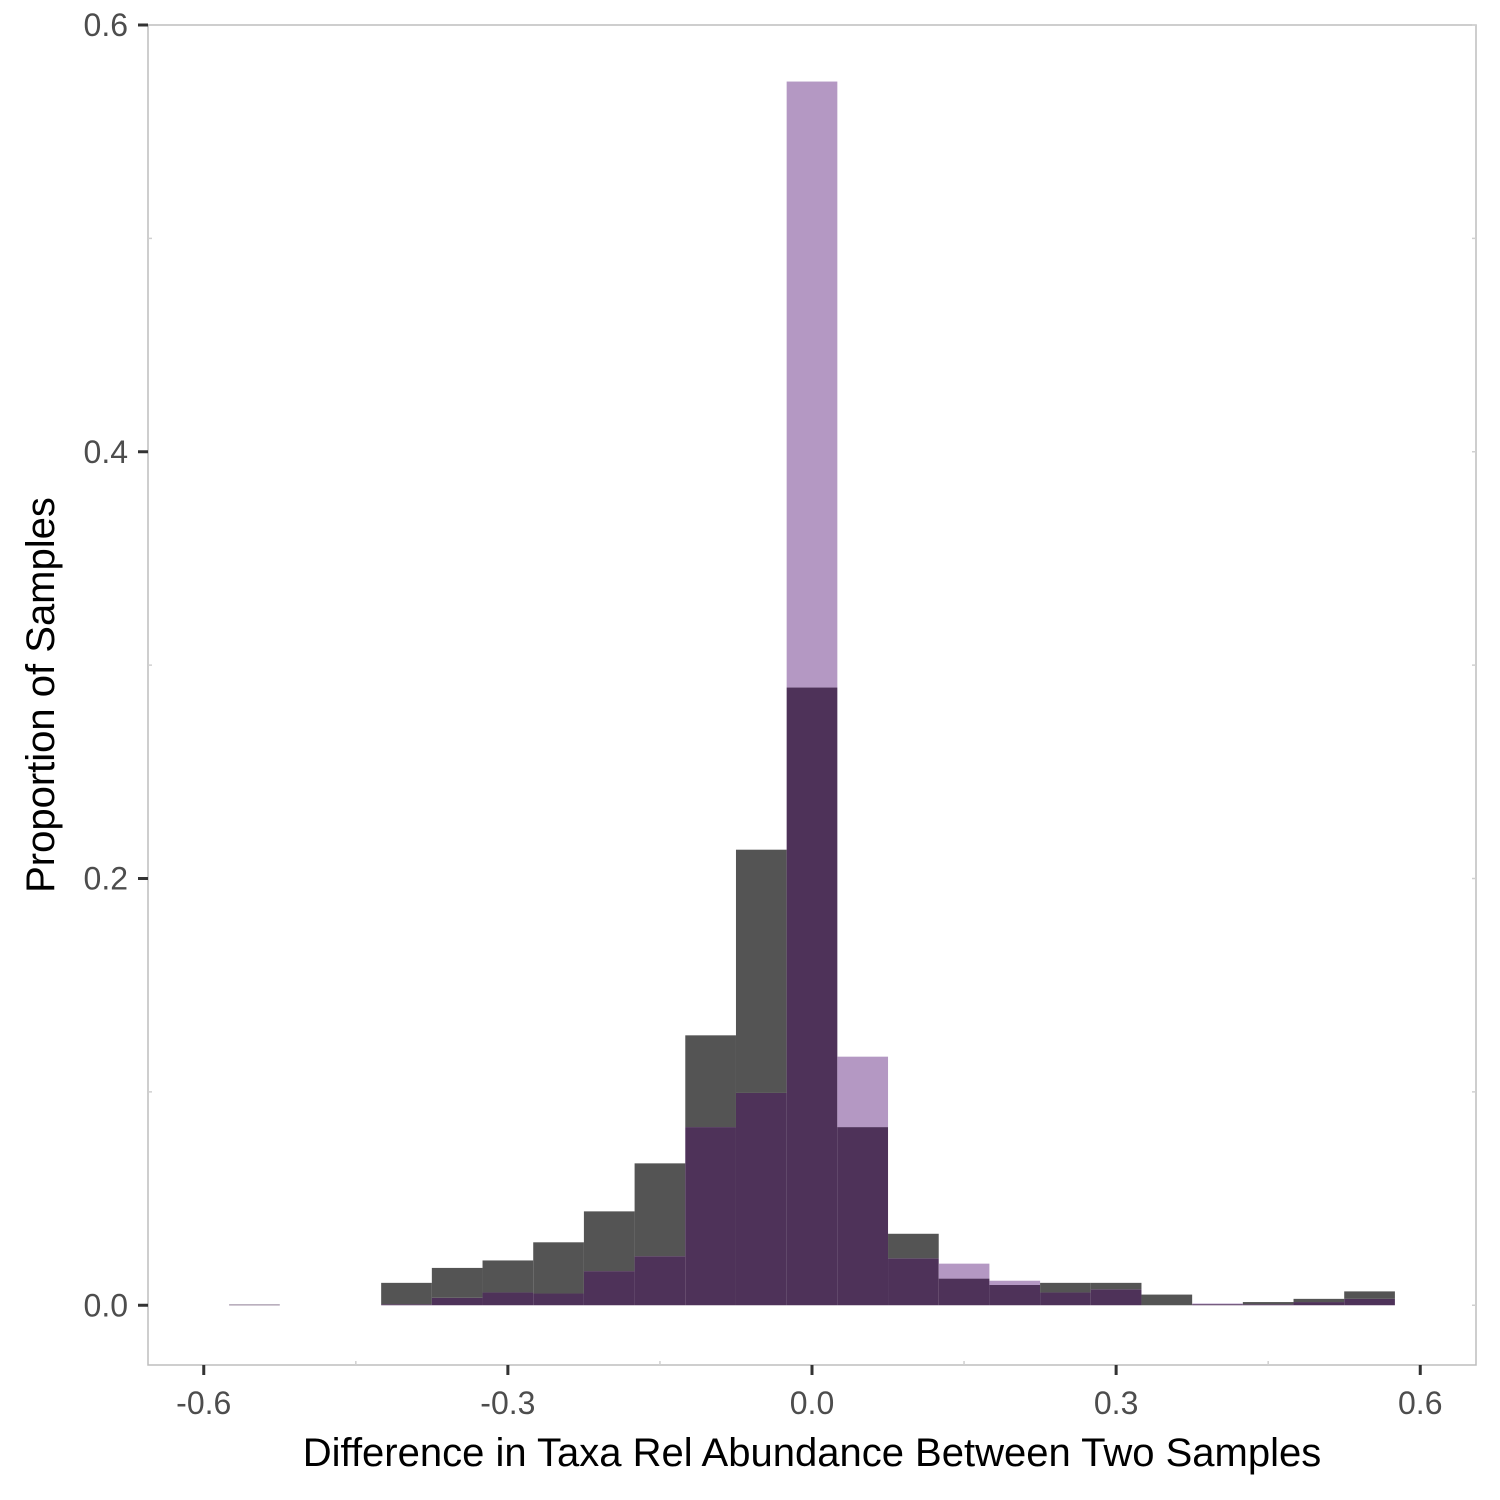  I want to click on y-axis-title: Proportion of Samples, so click(41, 695).